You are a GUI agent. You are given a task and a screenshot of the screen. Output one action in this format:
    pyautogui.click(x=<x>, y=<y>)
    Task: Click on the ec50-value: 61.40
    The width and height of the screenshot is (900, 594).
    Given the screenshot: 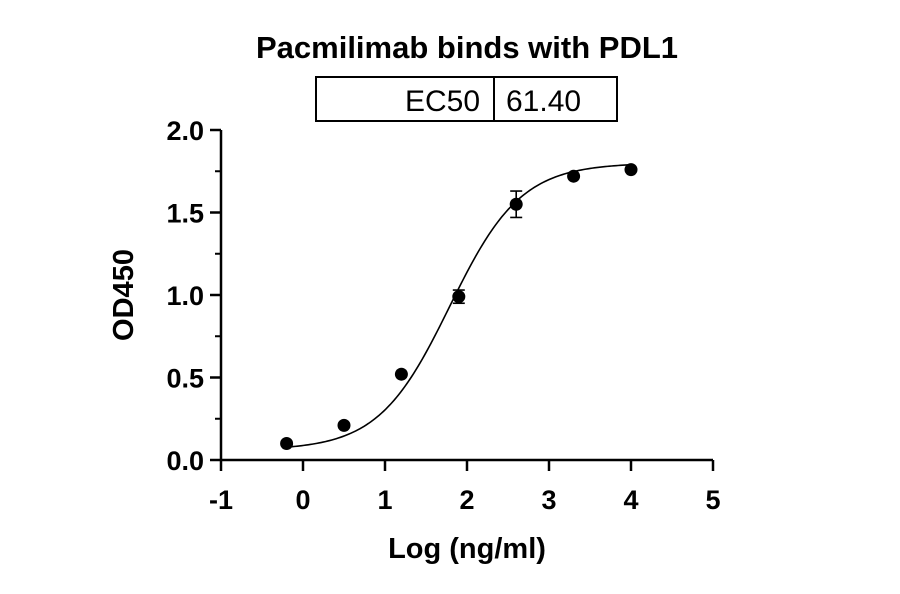 What is the action you would take?
    pyautogui.click(x=543, y=101)
    